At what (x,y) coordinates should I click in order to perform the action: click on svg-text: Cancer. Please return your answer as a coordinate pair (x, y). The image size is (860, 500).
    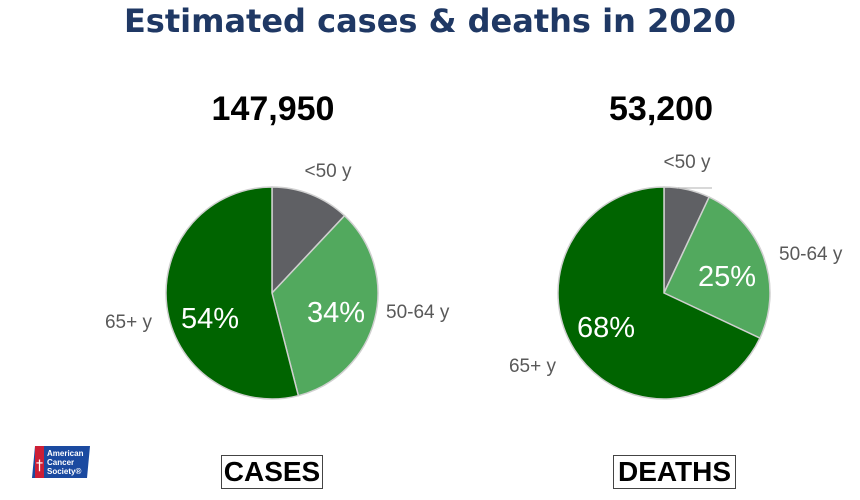
    Looking at the image, I should click on (60, 462).